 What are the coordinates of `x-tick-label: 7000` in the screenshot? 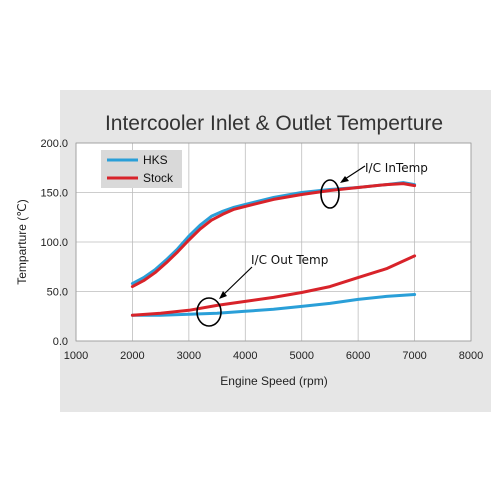 It's located at (414, 356).